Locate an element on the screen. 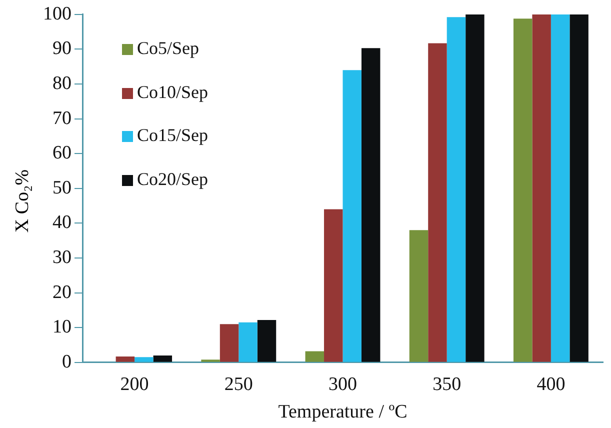 The width and height of the screenshot is (611, 428). y-tick-label: 40 is located at coordinates (62, 223).